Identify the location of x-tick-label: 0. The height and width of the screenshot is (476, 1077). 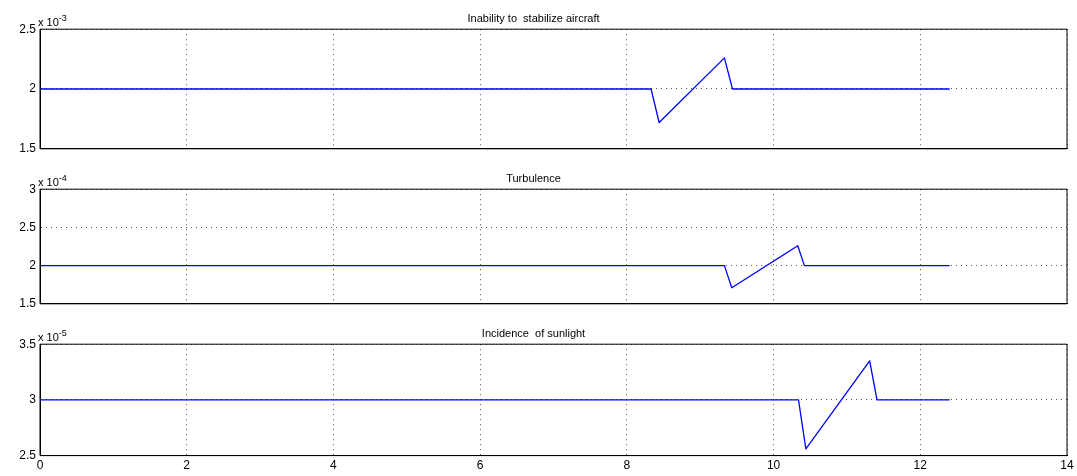
(40, 465).